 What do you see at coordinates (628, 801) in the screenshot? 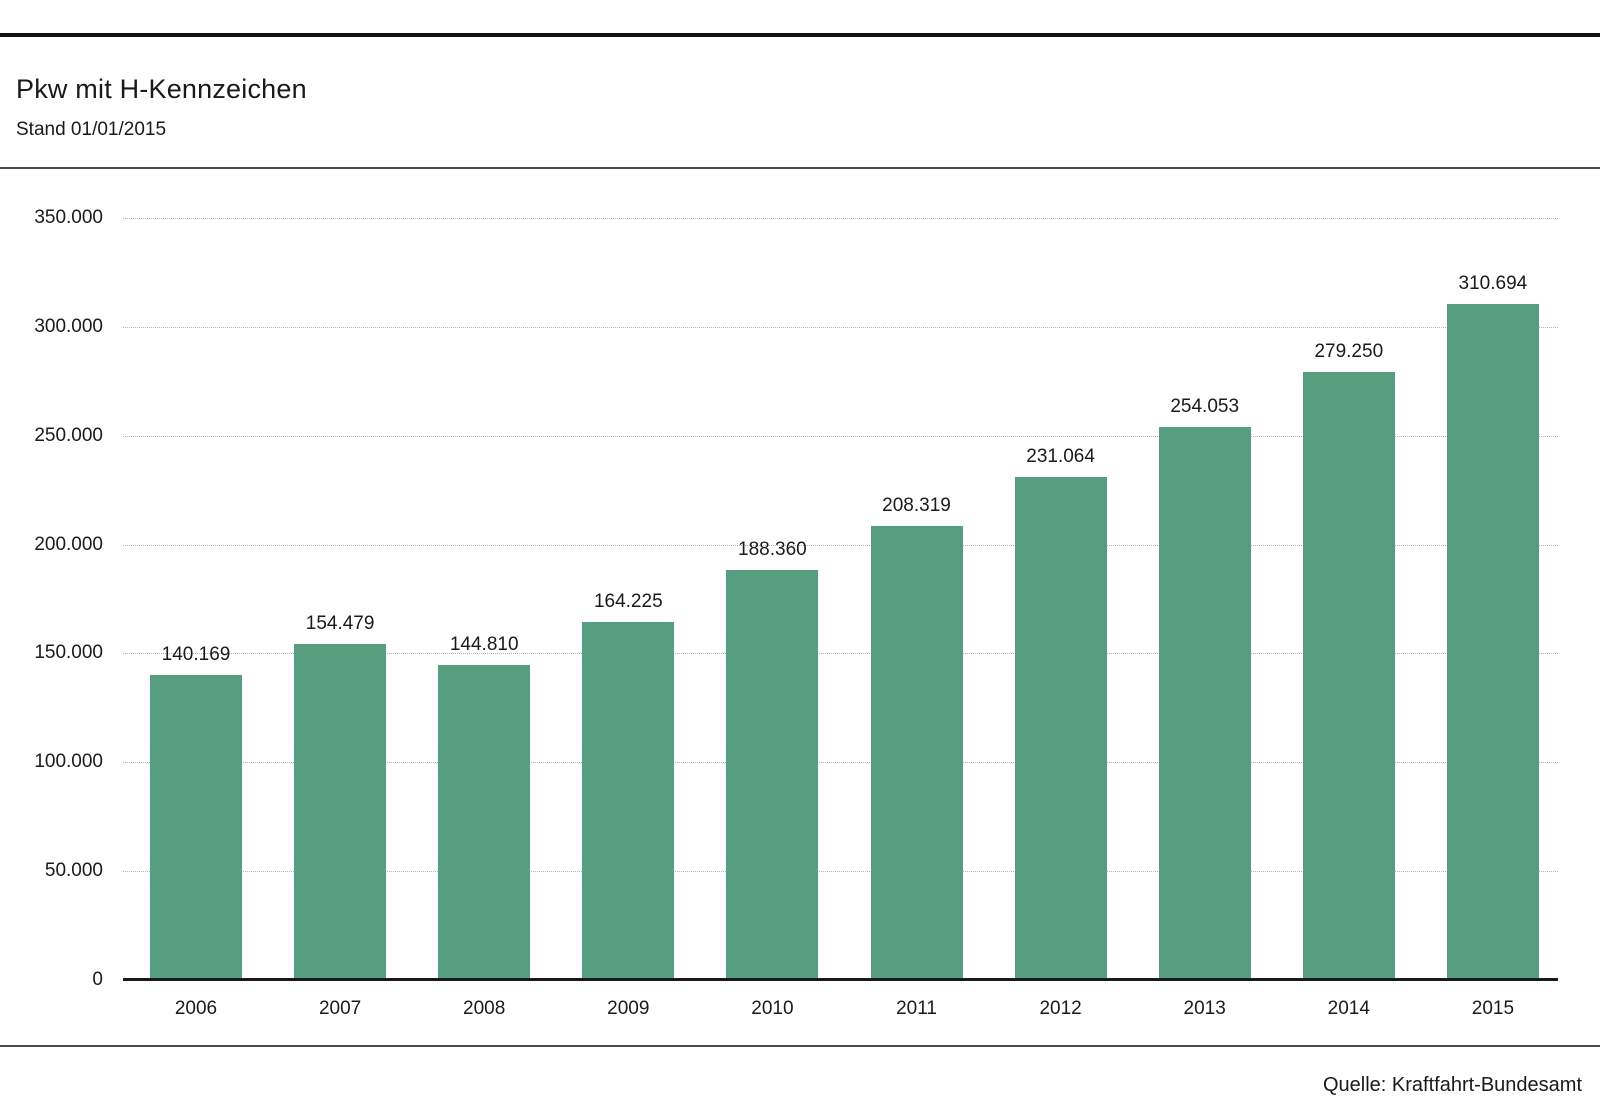
I see `bar-2009` at bounding box center [628, 801].